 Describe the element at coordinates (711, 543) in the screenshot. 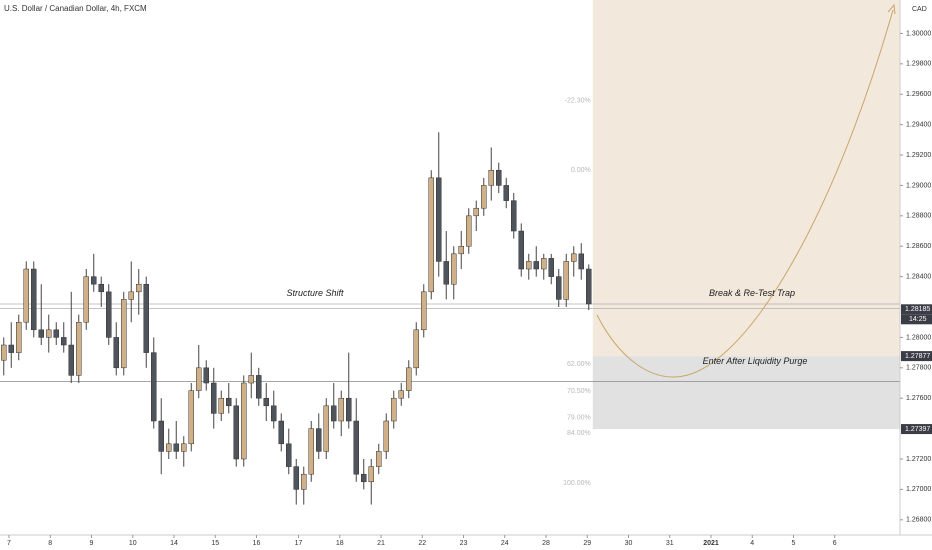

I see `x-tick-label: 2021` at that location.